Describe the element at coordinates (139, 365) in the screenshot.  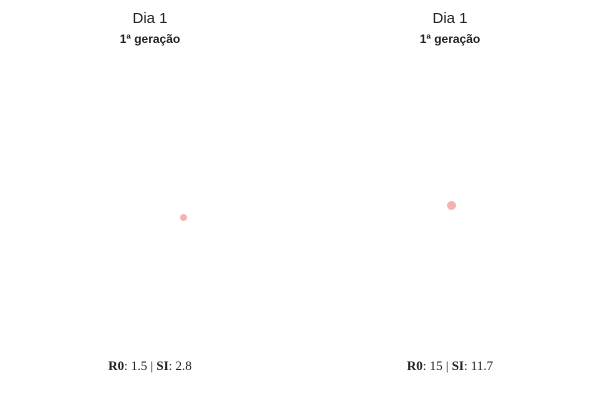
I see `r0-value: 1.5` at that location.